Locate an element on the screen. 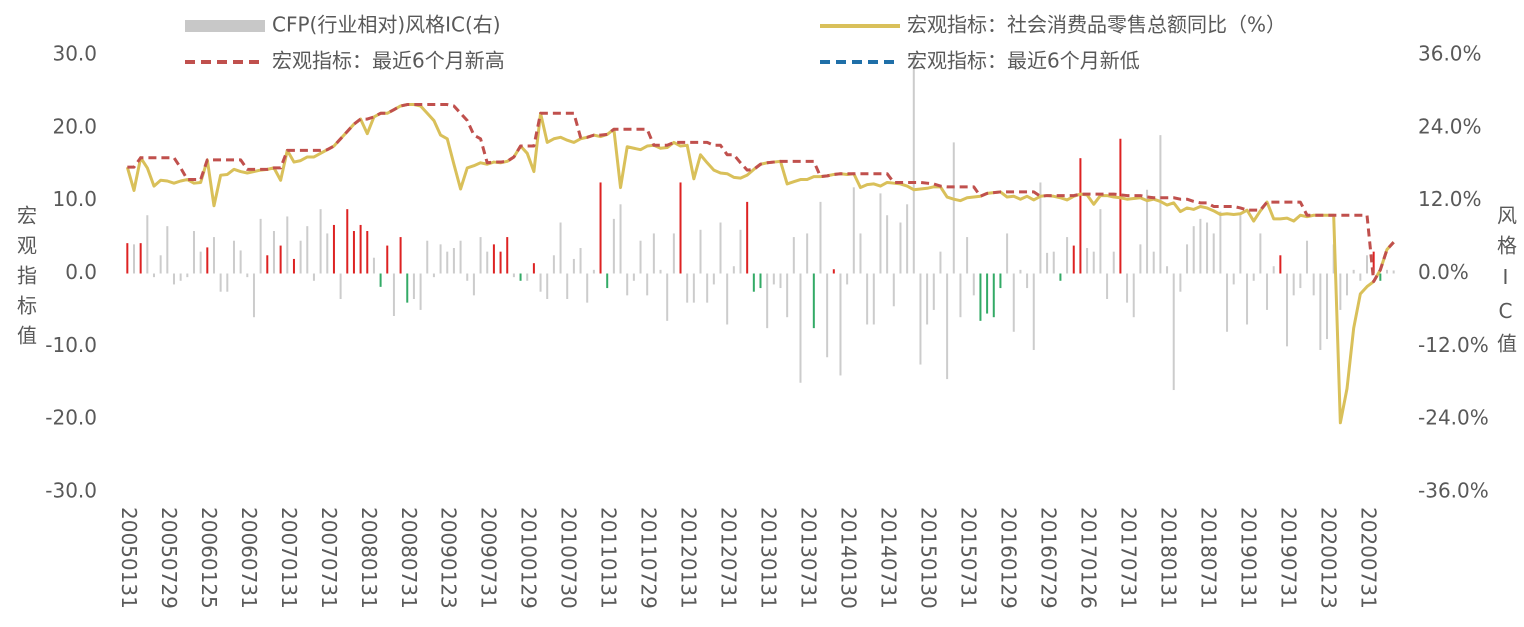 The width and height of the screenshot is (1524, 627). x-tick-label: 20150130 is located at coordinates (929, 558).